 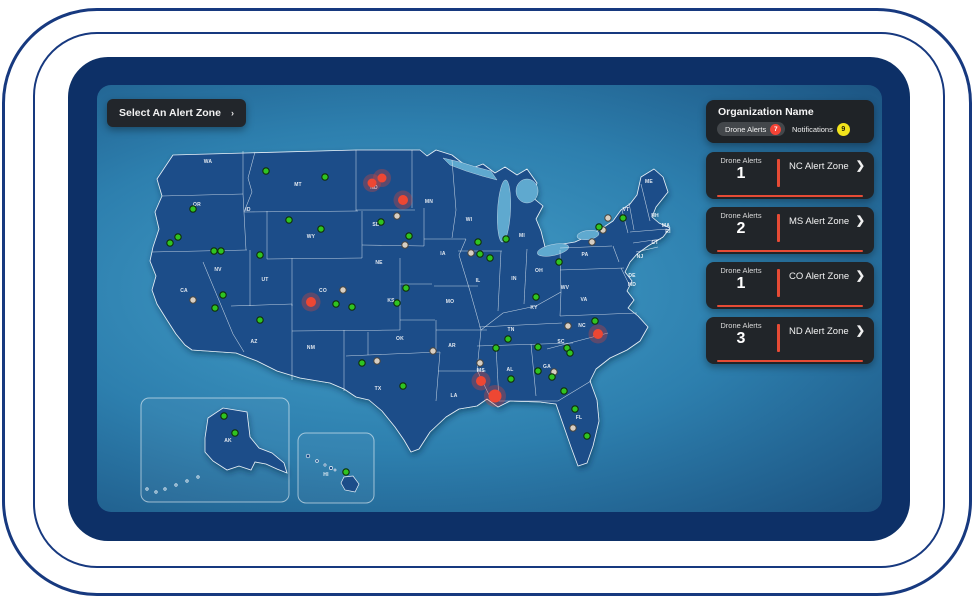 I want to click on alert-zone-card-nd: Drone Alerts 3 ND Alert Zone ❯, so click(x=790, y=340).